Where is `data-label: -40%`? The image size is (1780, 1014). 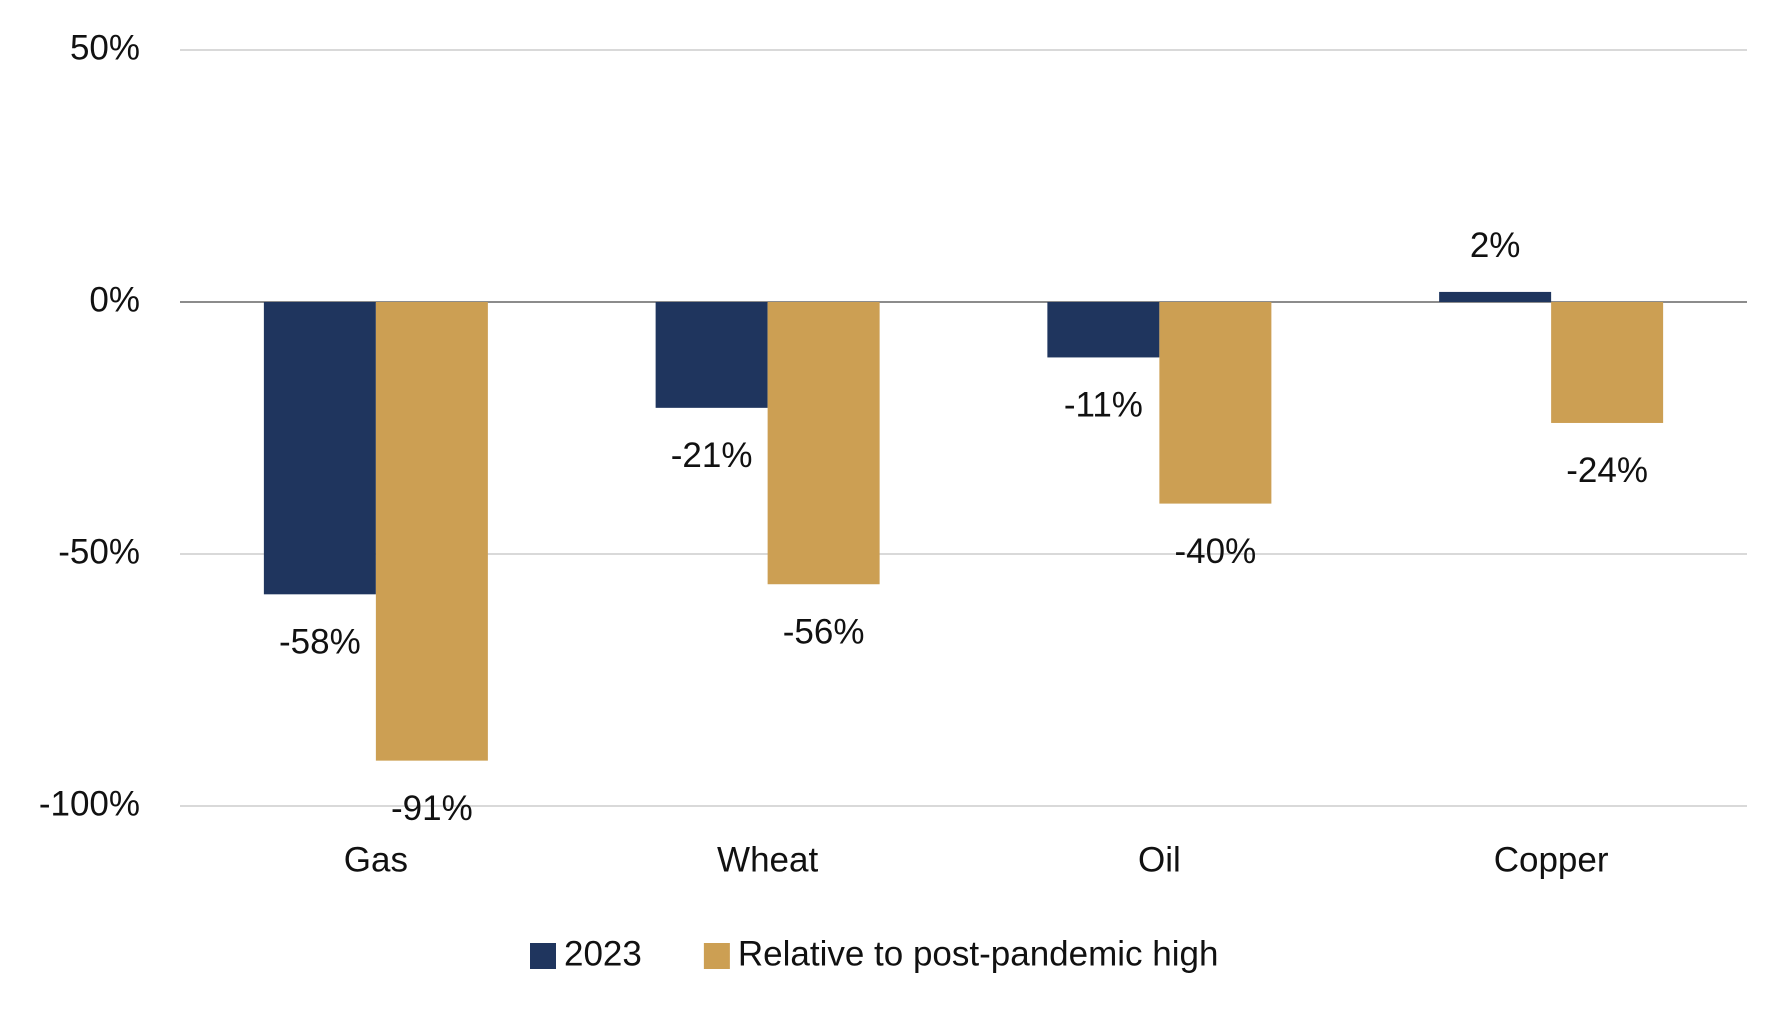 data-label: -40% is located at coordinates (1216, 551).